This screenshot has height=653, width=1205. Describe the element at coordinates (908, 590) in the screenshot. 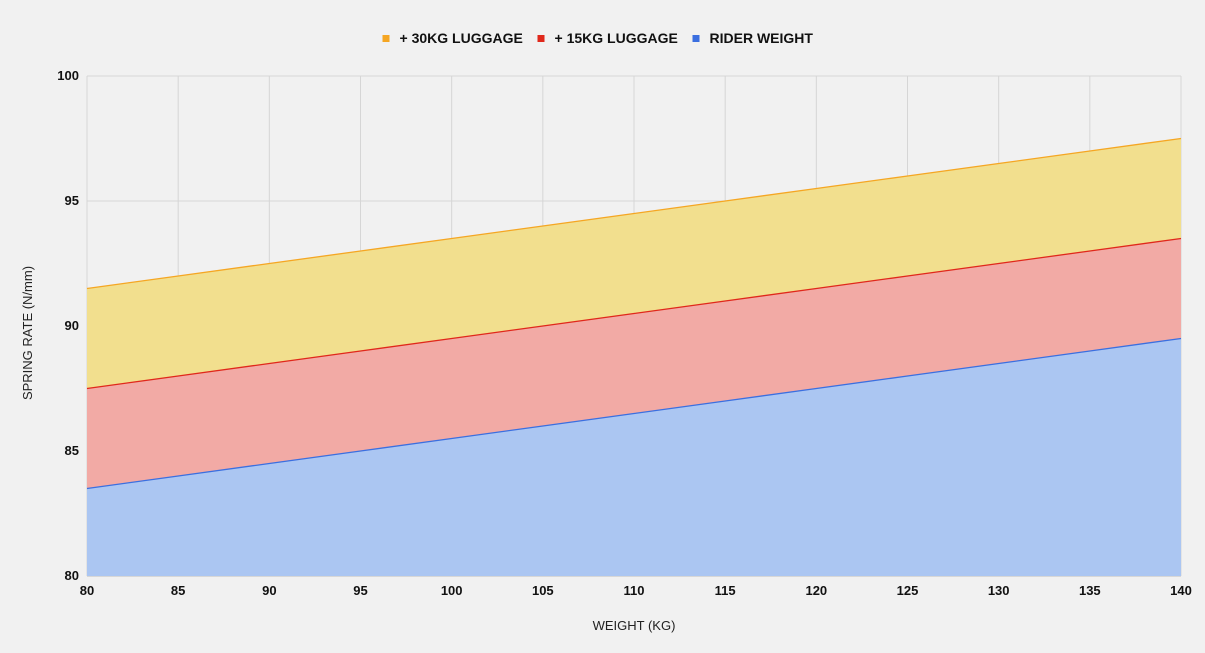

I see `x-tick-label: 125` at that location.